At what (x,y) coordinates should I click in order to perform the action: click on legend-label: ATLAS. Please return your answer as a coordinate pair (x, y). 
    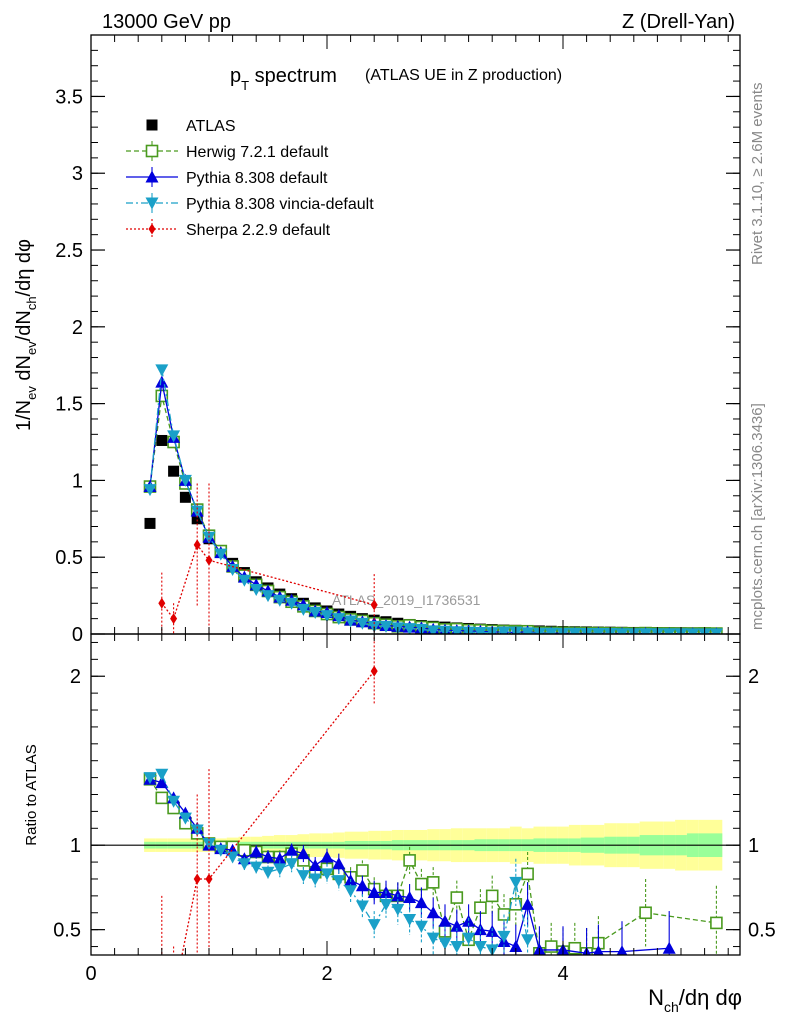
    Looking at the image, I should click on (211, 126).